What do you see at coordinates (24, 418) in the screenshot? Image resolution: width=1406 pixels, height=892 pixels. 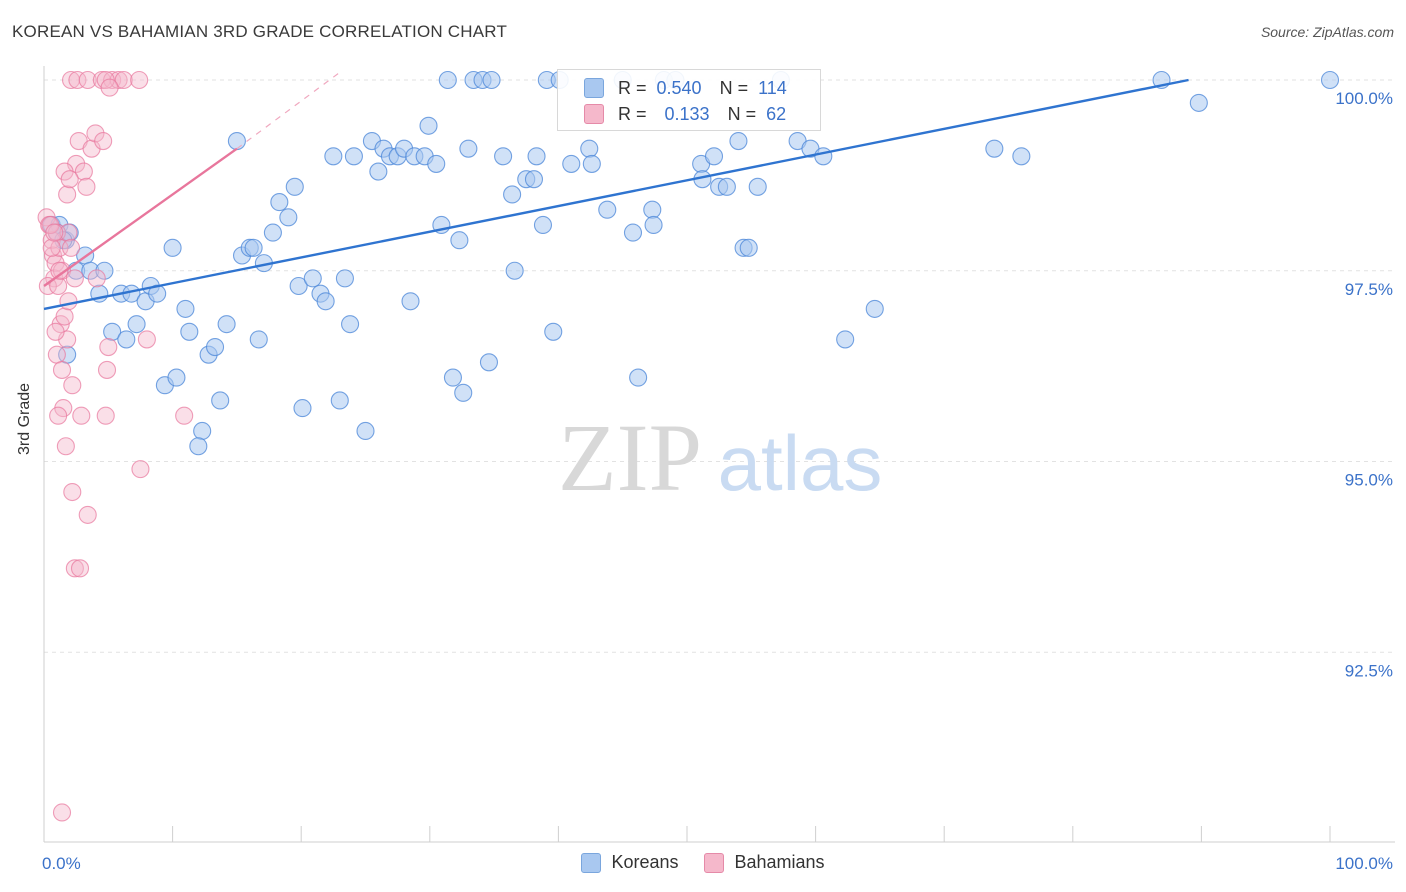 I see `y-axis-label: 3rd Grade` at bounding box center [24, 418].